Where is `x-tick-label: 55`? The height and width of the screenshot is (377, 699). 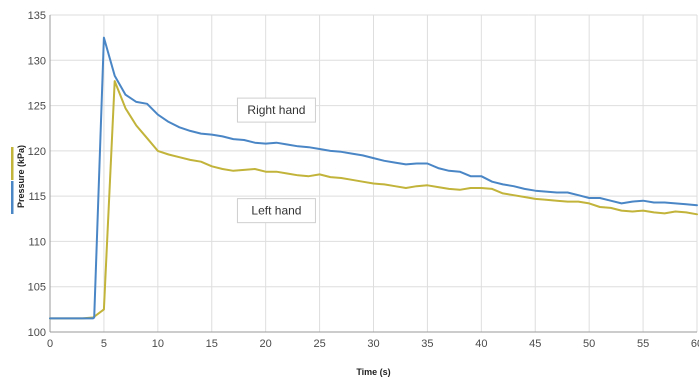
x-tick-label: 55 is located at coordinates (643, 344).